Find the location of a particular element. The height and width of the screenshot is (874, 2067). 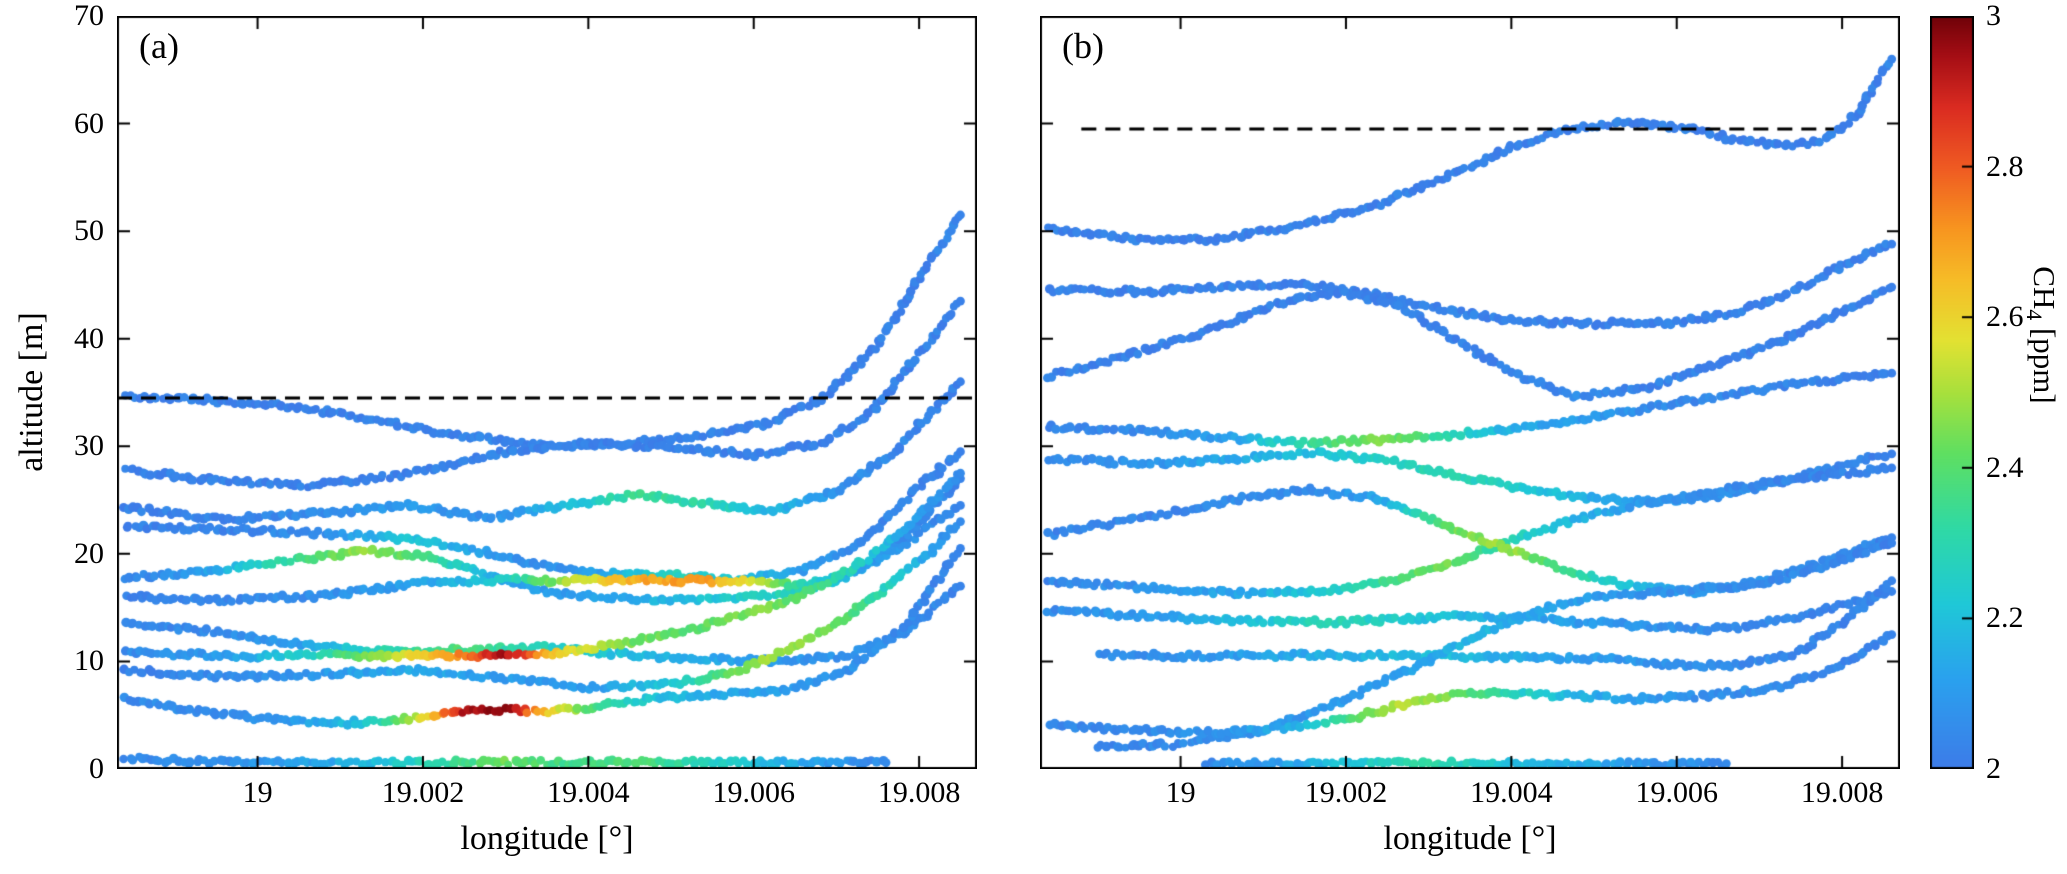

colorbar-tick-label: 2.4 is located at coordinates (2005, 467).